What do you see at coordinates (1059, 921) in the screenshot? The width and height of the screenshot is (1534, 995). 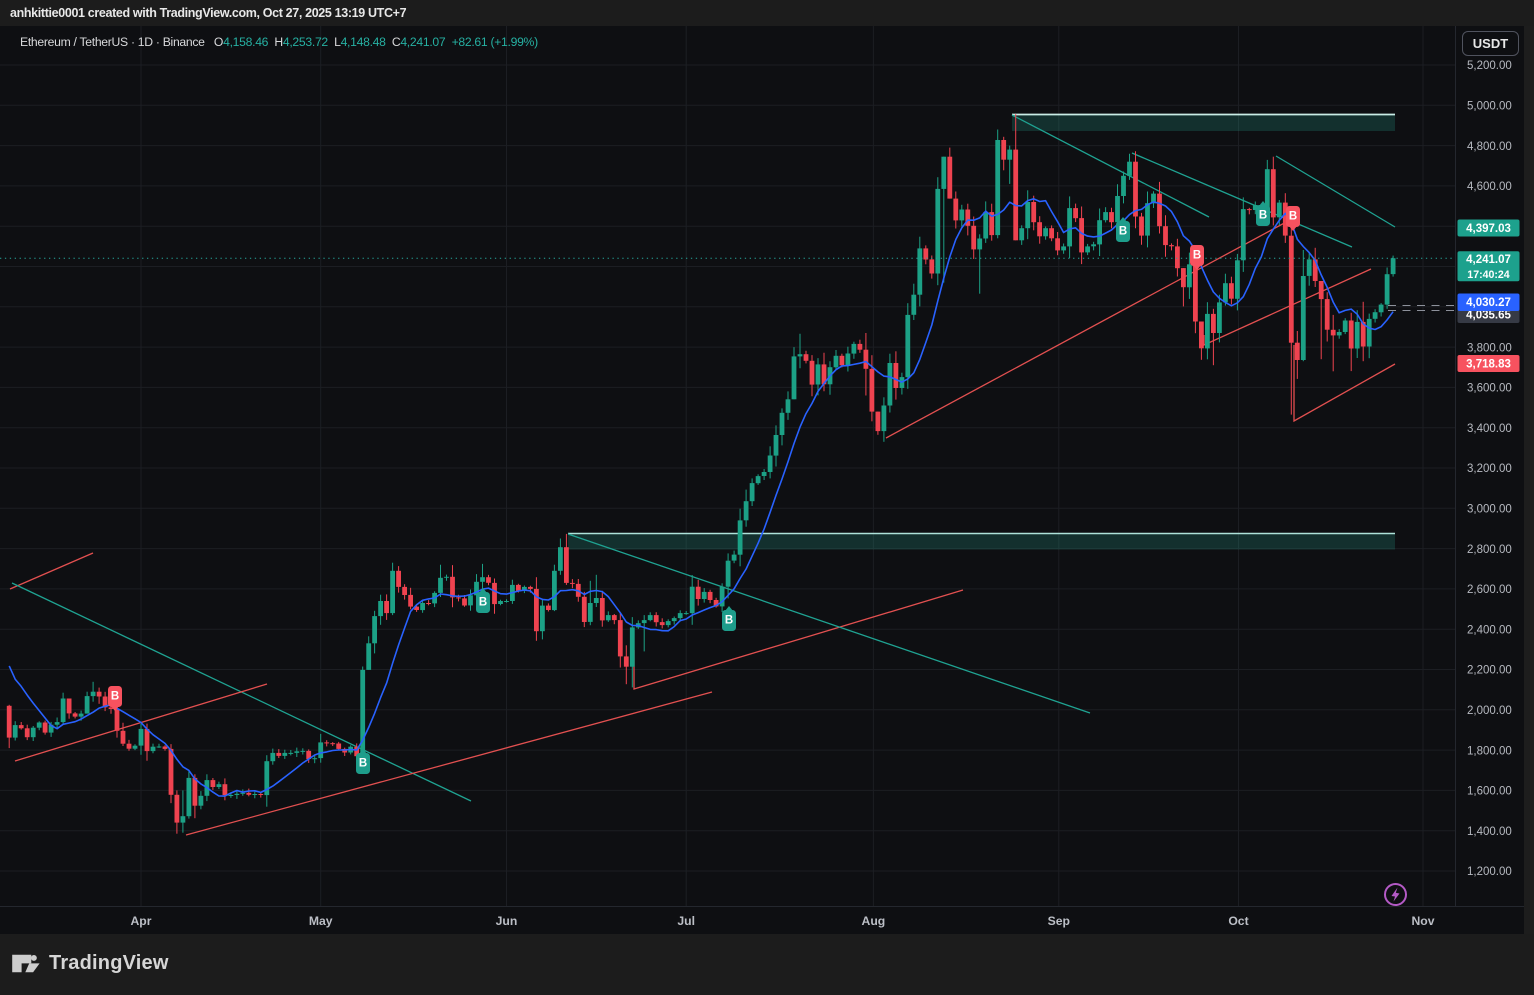 I see `svg-text: Sep` at bounding box center [1059, 921].